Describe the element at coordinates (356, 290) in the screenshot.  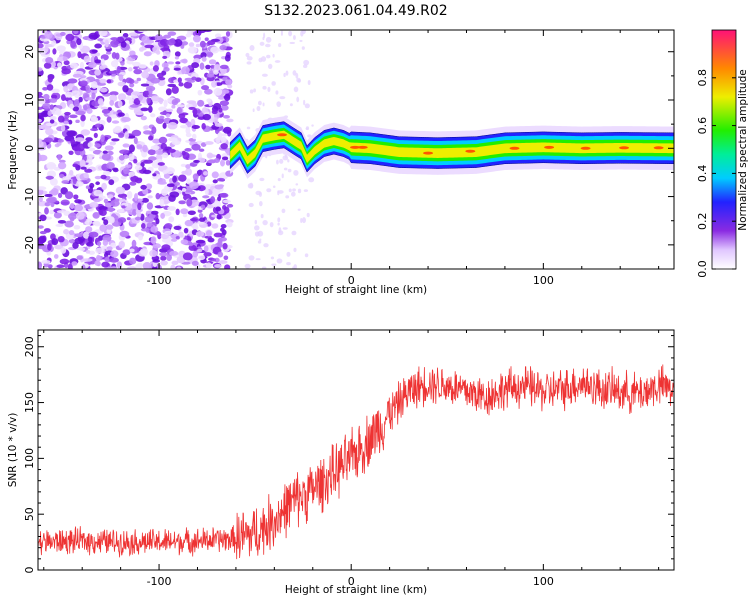
I see `spectrogram-xlabel: Height of straight line (km)` at that location.